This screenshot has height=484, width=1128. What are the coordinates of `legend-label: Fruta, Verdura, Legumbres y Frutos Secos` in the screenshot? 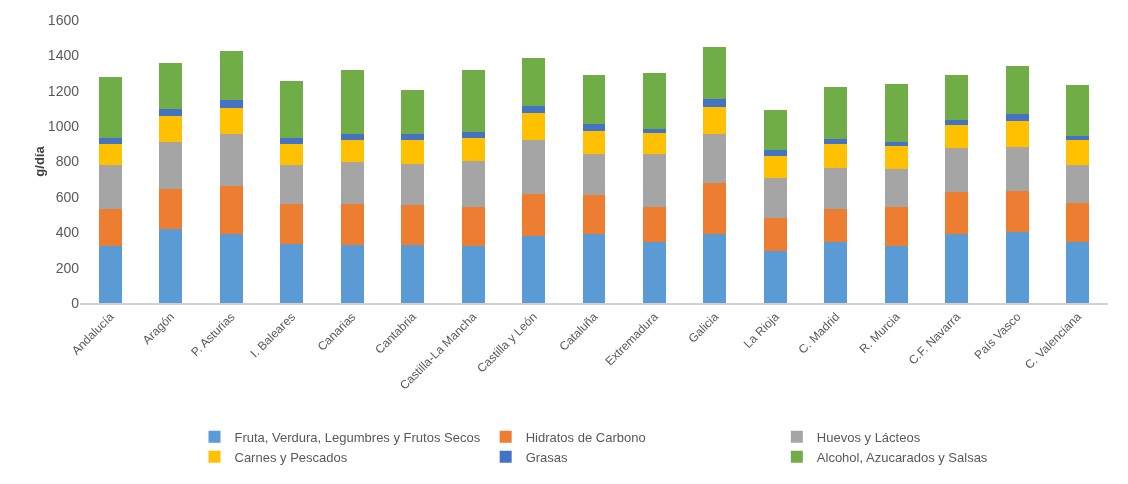 It's located at (357, 437).